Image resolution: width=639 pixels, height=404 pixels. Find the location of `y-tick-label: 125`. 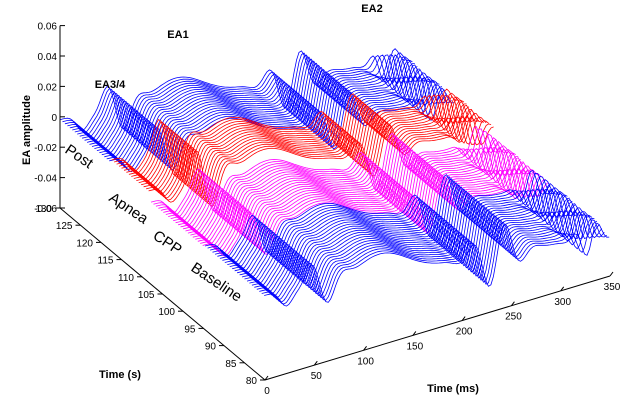

y-tick-label: 125 is located at coordinates (64, 226).